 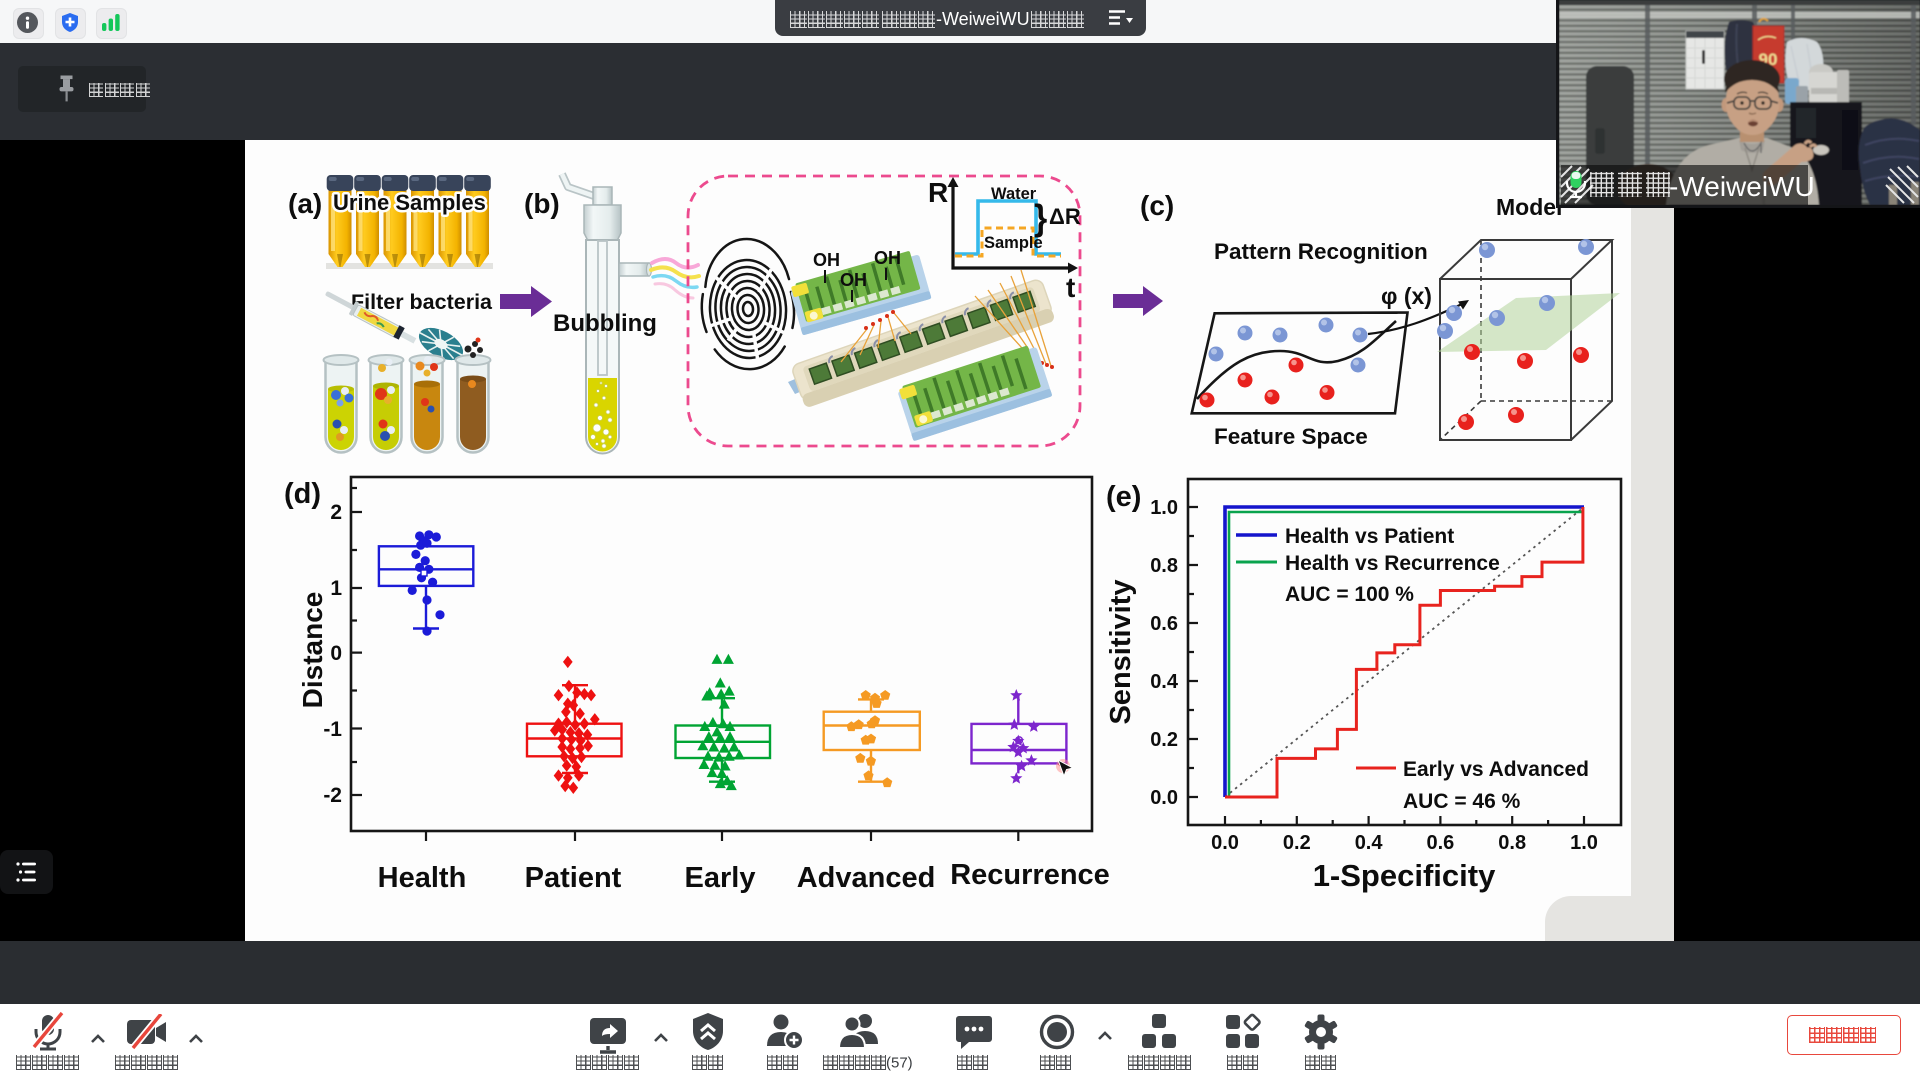 What do you see at coordinates (1529, 207) in the screenshot?
I see `svg-text: Model` at bounding box center [1529, 207].